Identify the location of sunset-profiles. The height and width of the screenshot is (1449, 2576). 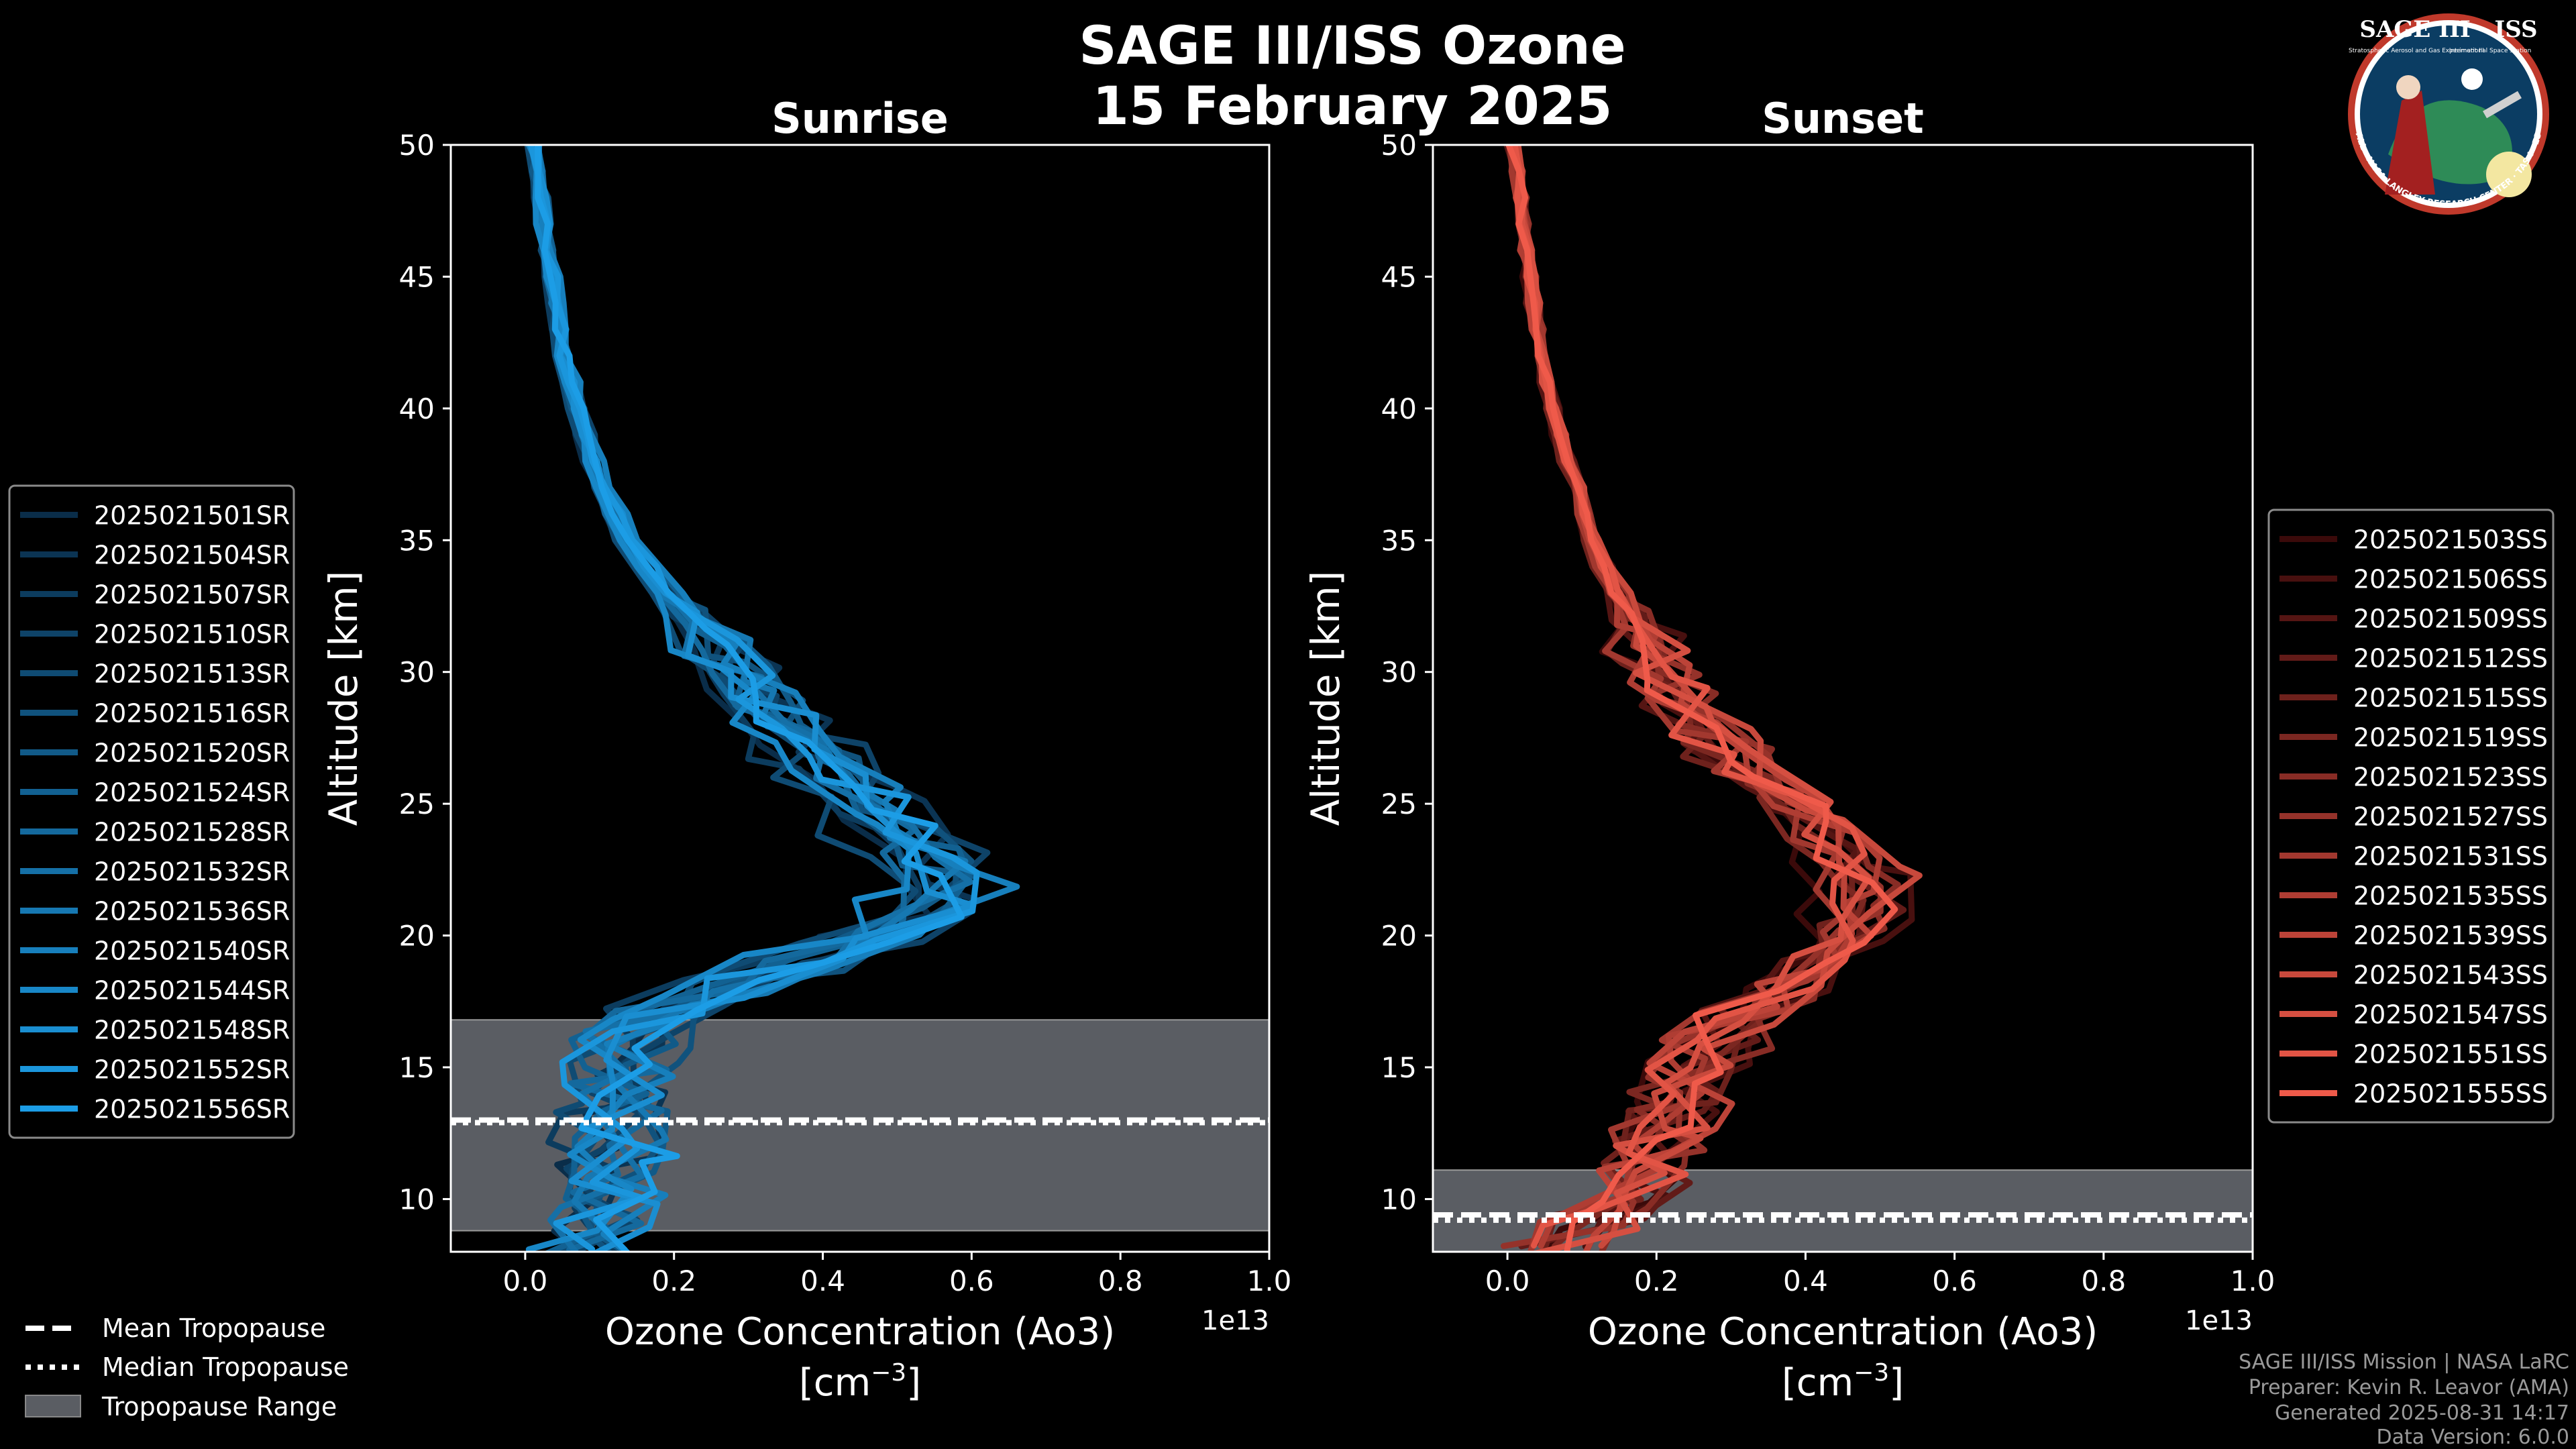
(1712, 698).